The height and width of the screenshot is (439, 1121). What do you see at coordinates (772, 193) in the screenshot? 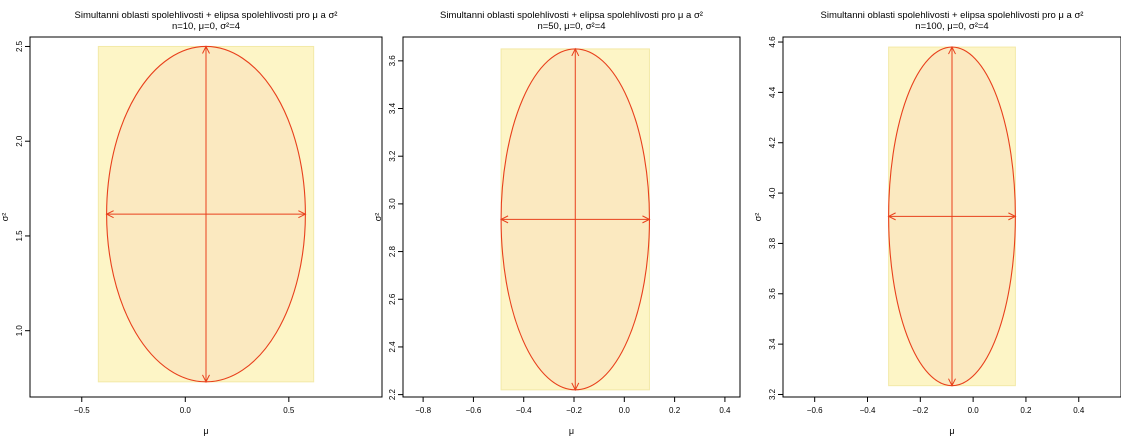
I see `y-tick-label: 4.0` at bounding box center [772, 193].